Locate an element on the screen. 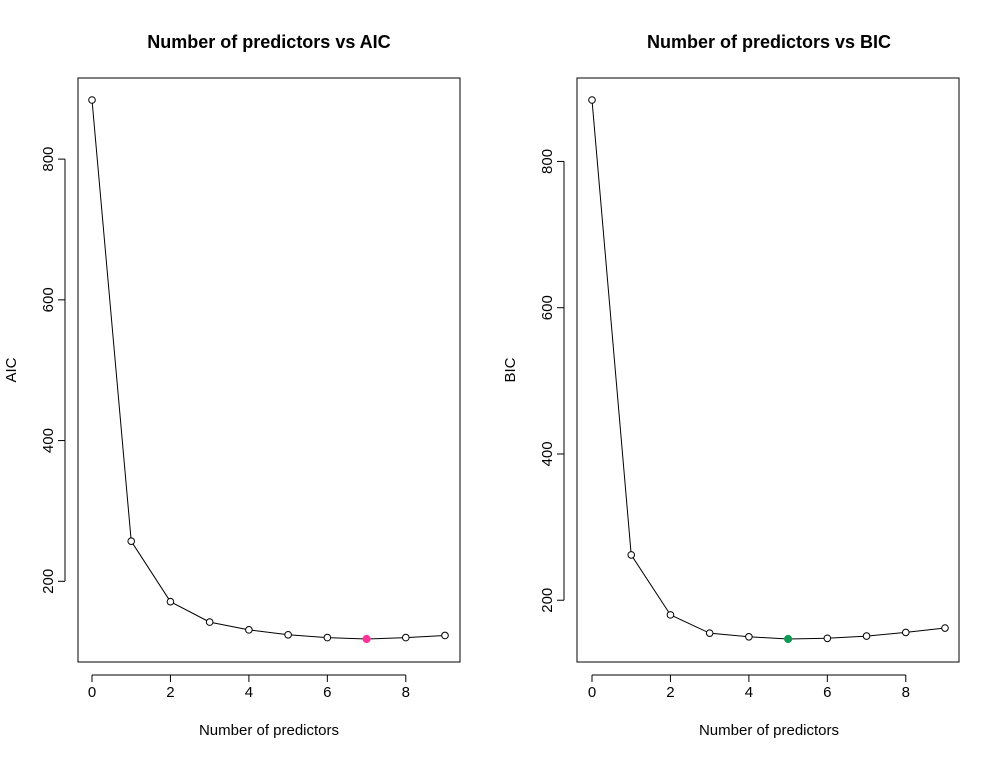 The image size is (1000, 759). panel2-x-tick-label: 0 is located at coordinates (592, 692).